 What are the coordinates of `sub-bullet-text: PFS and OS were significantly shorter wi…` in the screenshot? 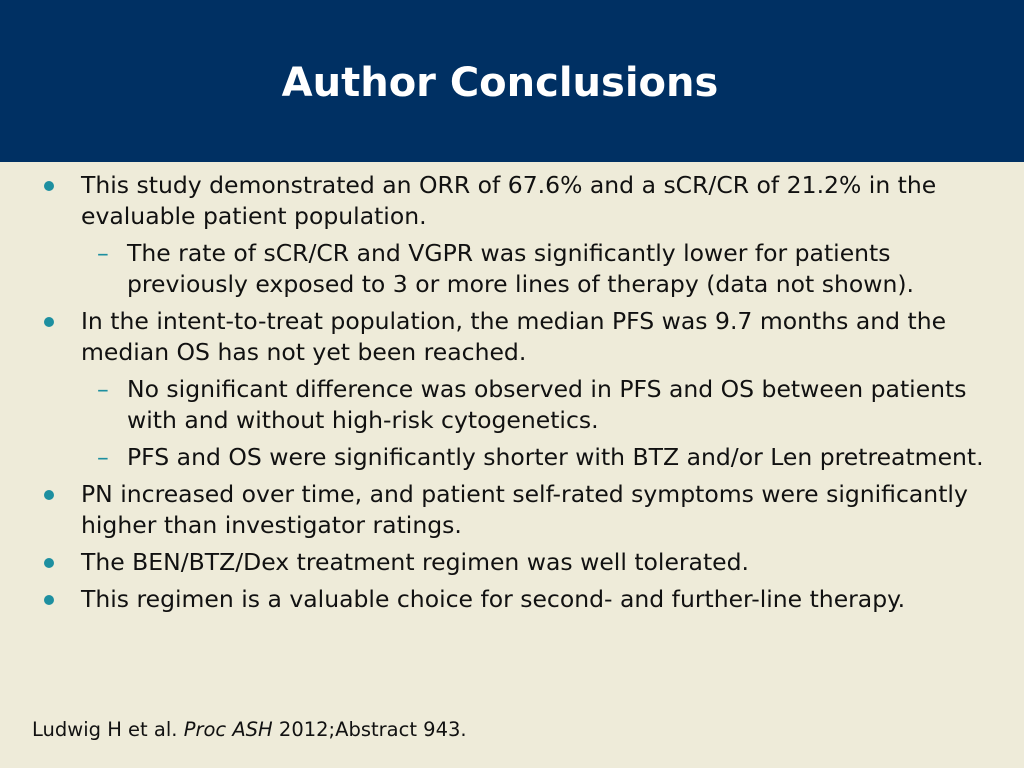 It's located at (555, 457).